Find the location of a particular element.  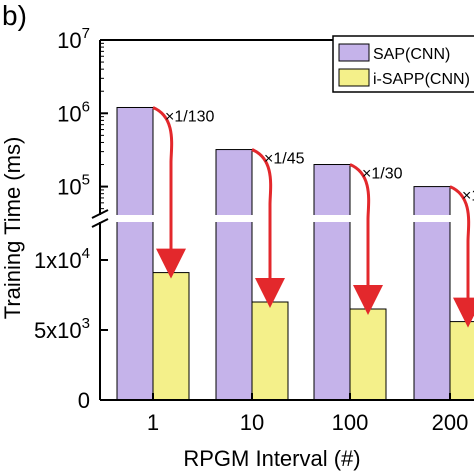

axis-break is located at coordinates (281, 218).